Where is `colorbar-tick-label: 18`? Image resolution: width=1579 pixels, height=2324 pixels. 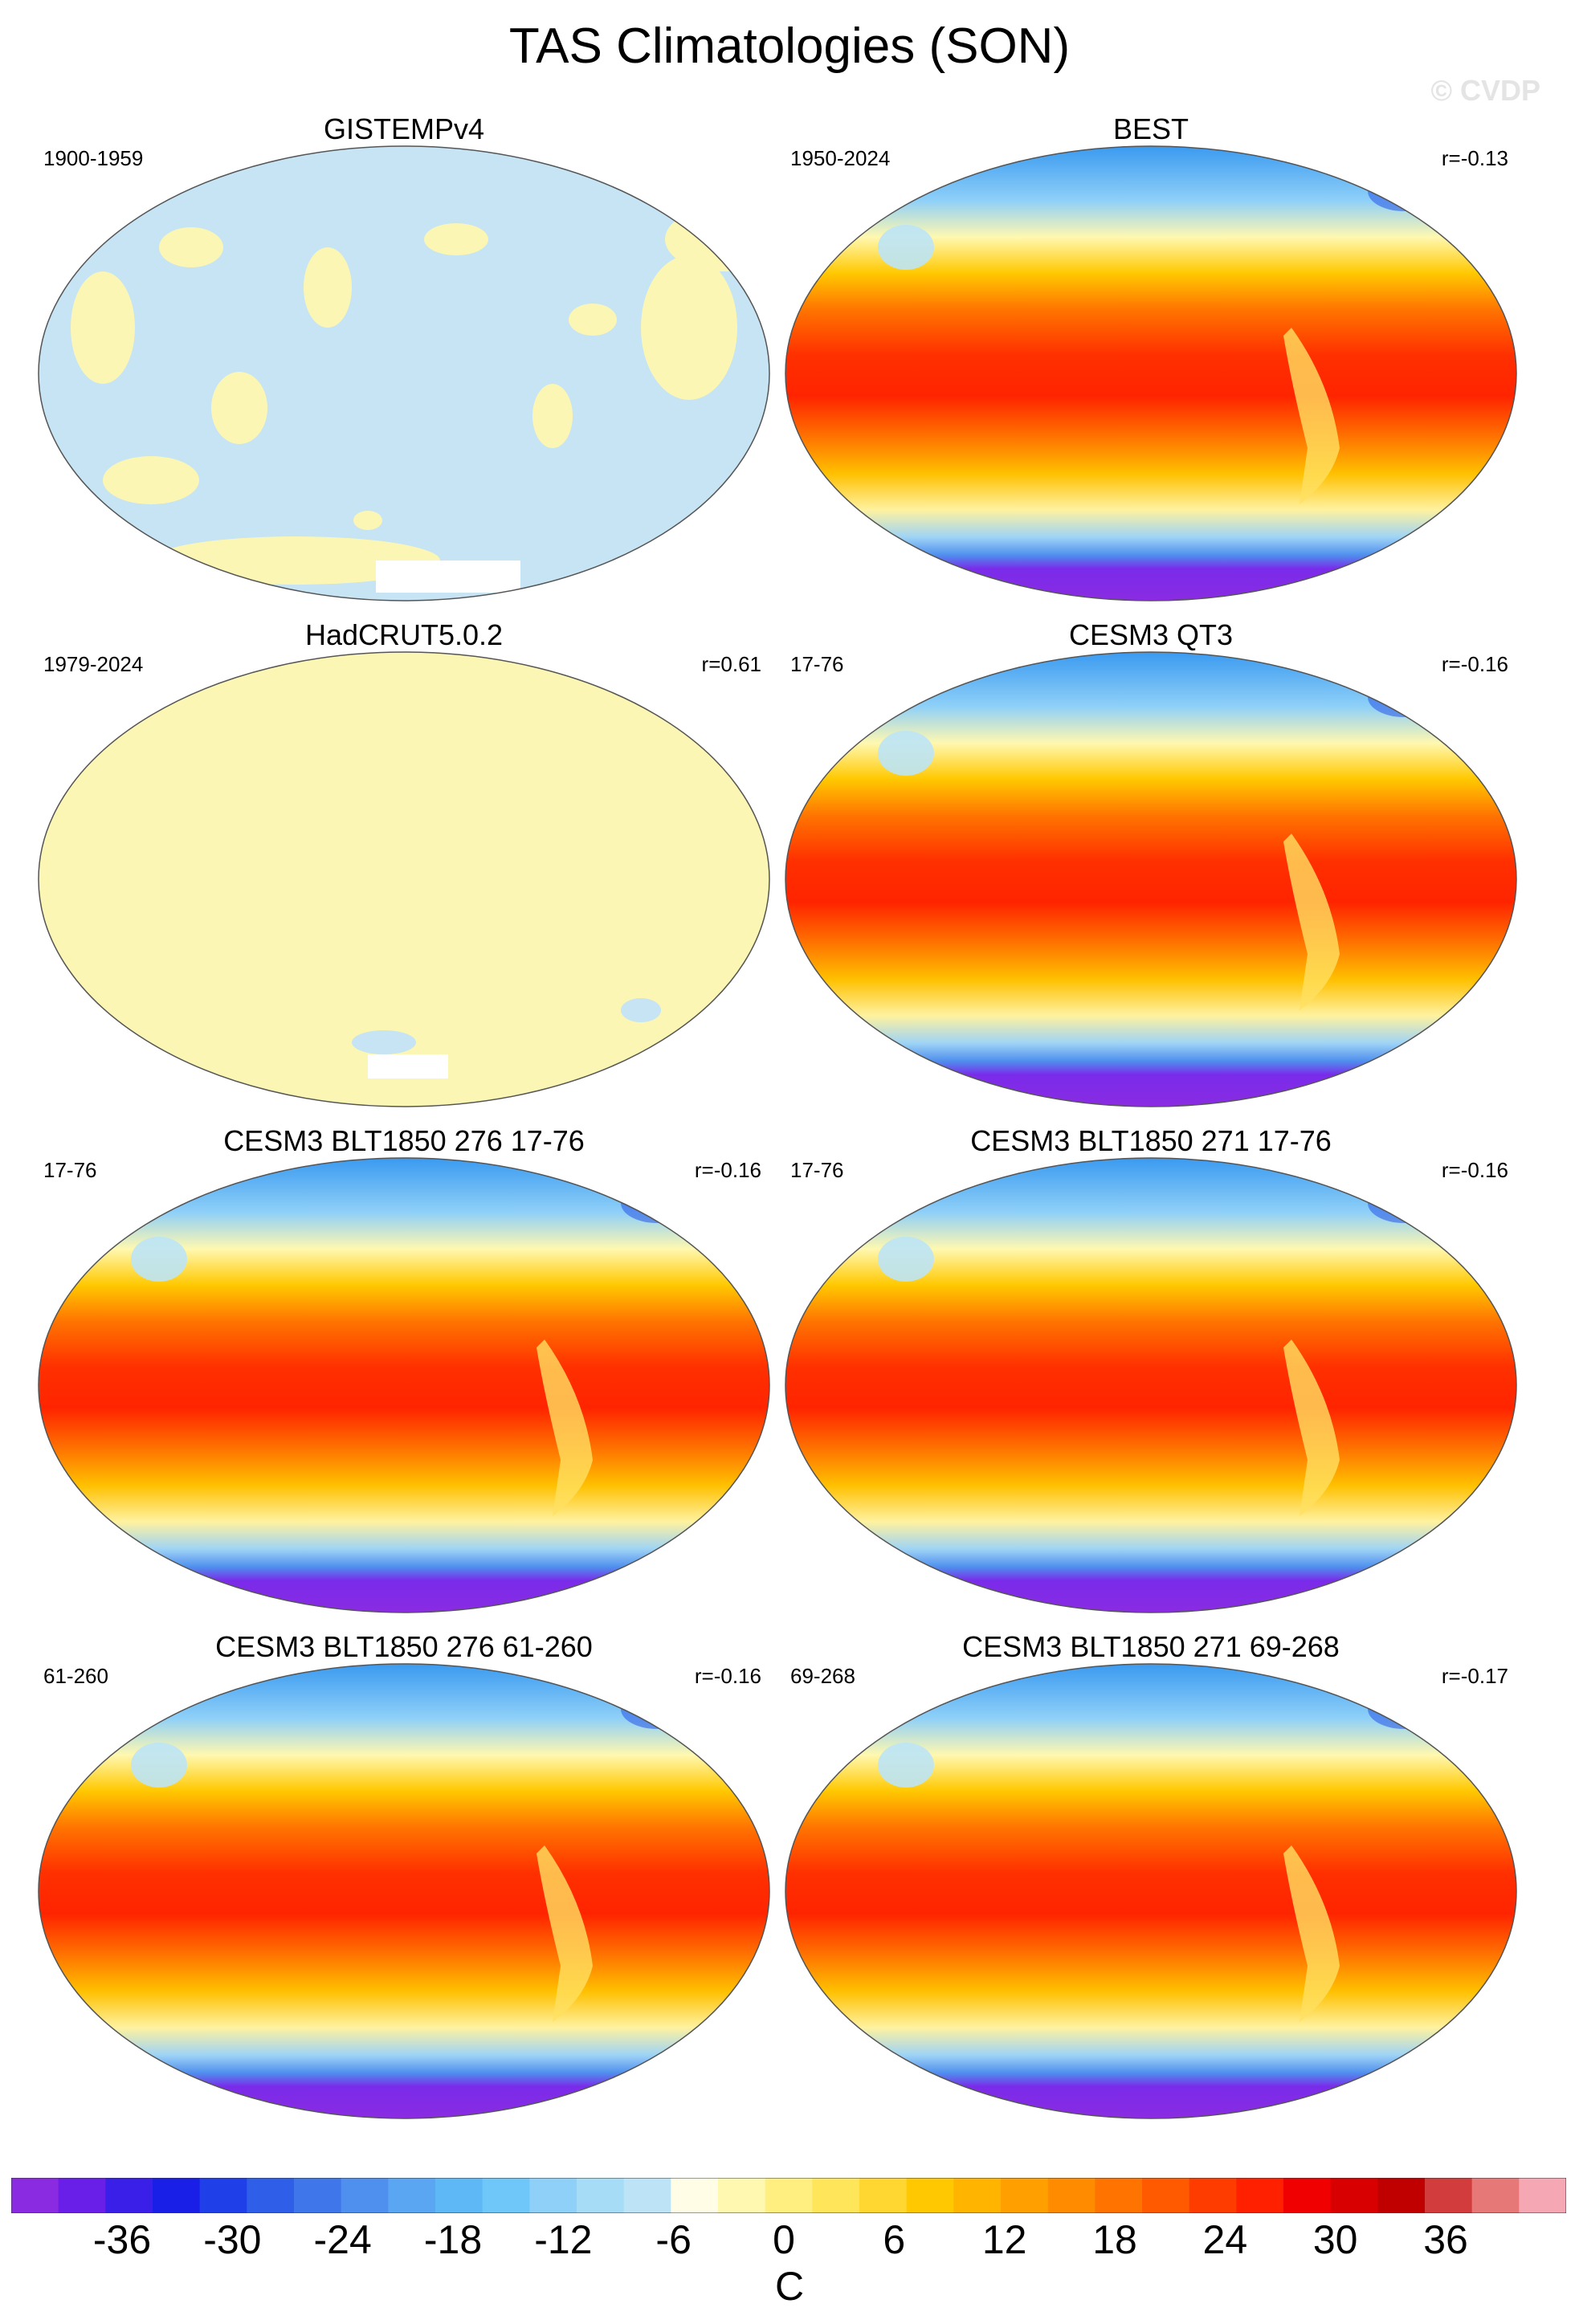
colorbar-tick-label: 18 is located at coordinates (1114, 2240).